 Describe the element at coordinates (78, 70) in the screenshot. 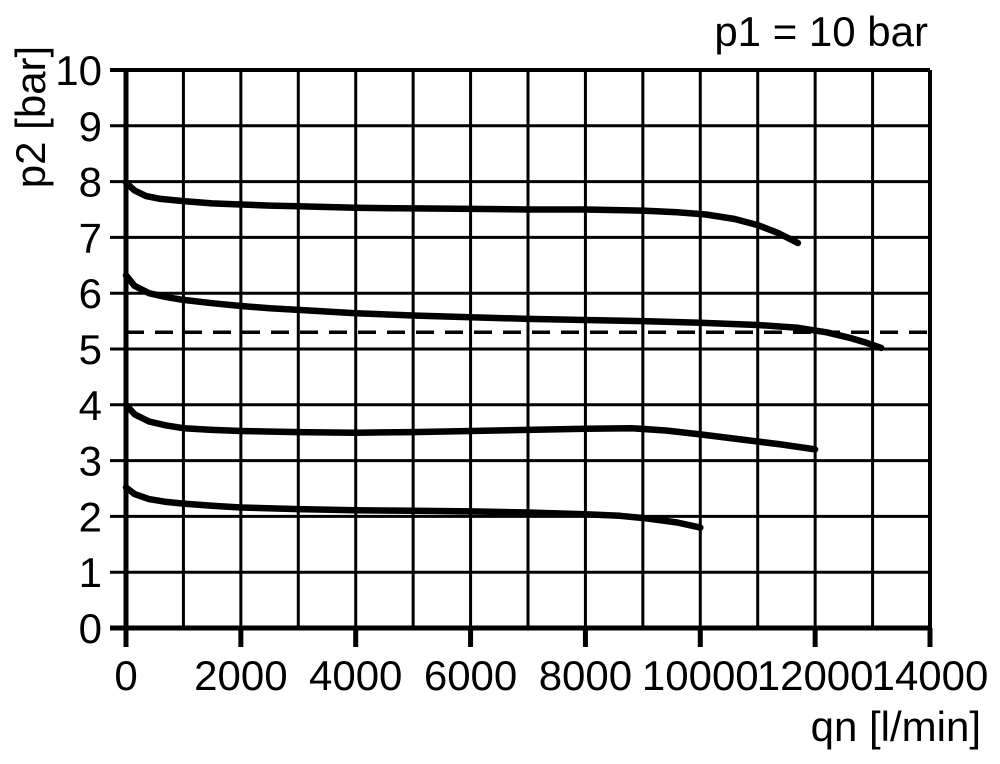

I see `y-tick-label: 10` at that location.